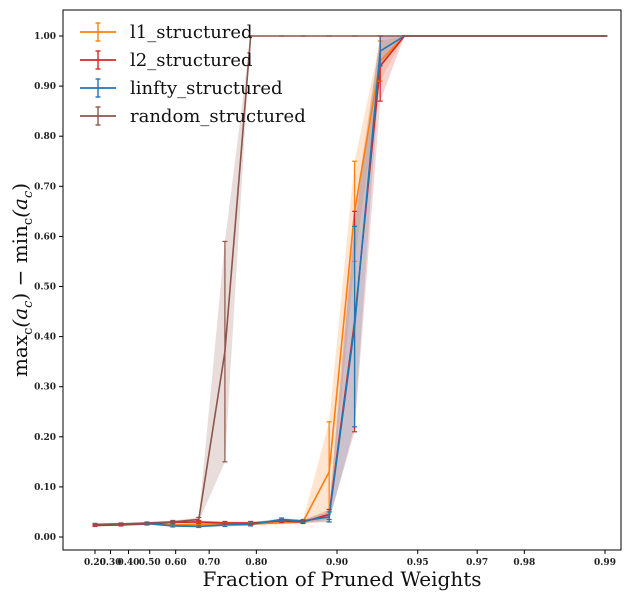  Describe the element at coordinates (45, 438) in the screenshot. I see `y-tick-label-2: 0.20` at that location.